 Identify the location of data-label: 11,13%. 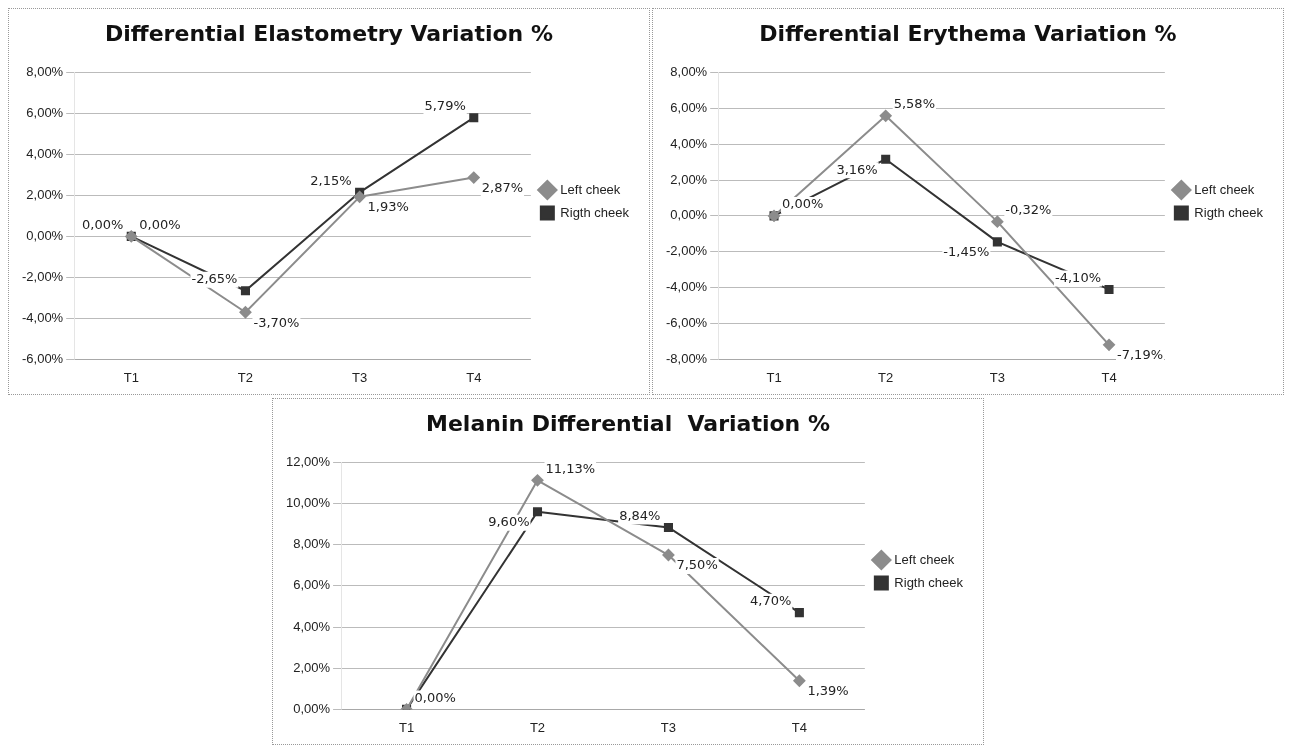
(570, 468).